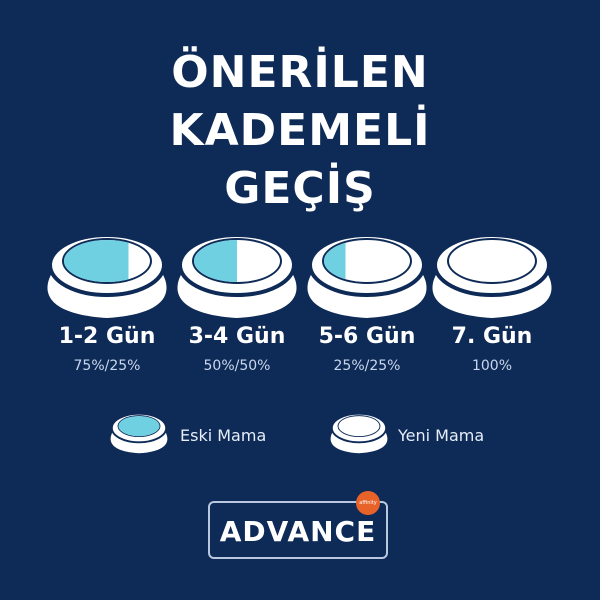 This screenshot has width=600, height=600. What do you see at coordinates (367, 366) in the screenshot?
I see `step-ratio: 25%/25%` at bounding box center [367, 366].